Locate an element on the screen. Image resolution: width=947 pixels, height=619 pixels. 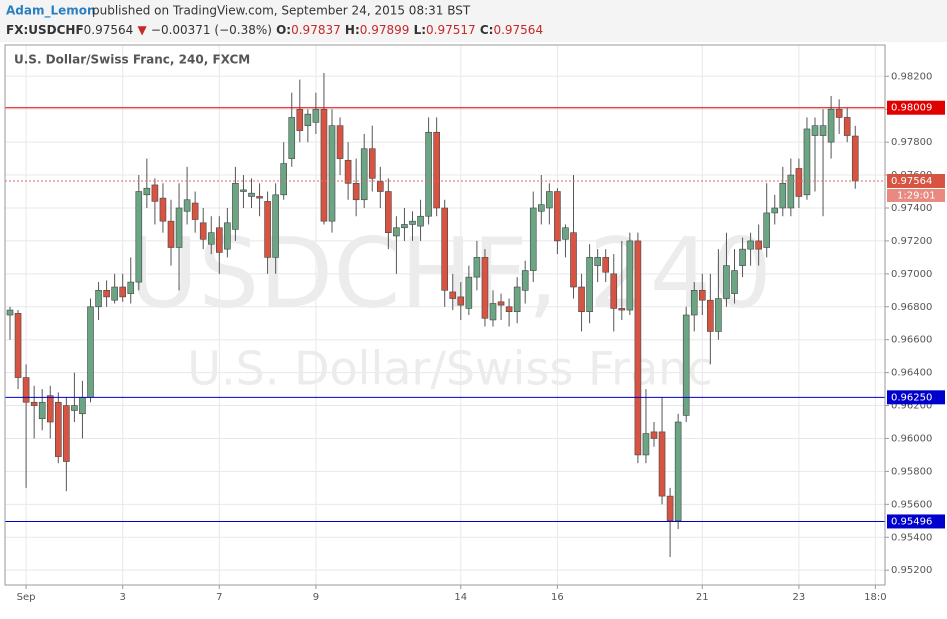
x-tick-label: 21 is located at coordinates (702, 597).